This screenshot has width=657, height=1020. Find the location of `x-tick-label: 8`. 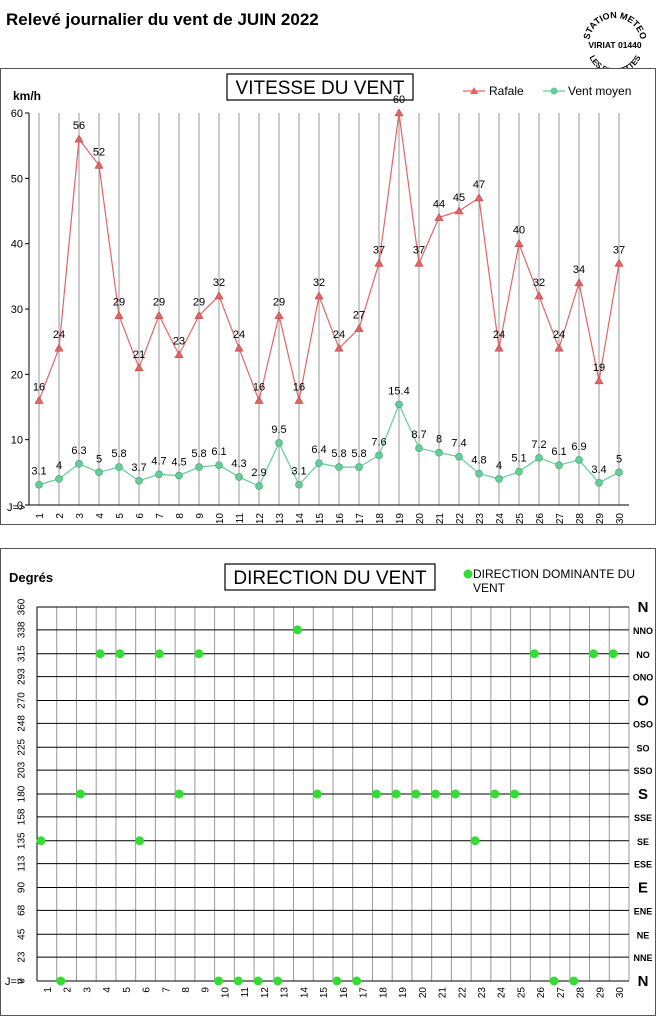

x-tick-label: 8 is located at coordinates (186, 990).